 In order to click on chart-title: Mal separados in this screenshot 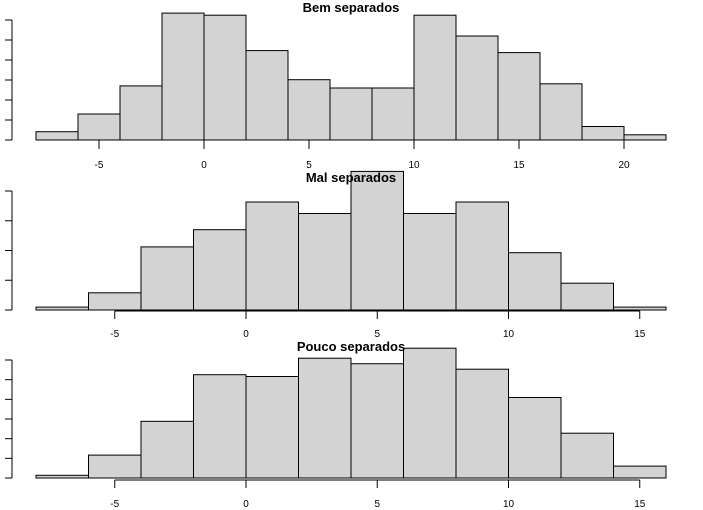, I will do `click(351, 177)`.